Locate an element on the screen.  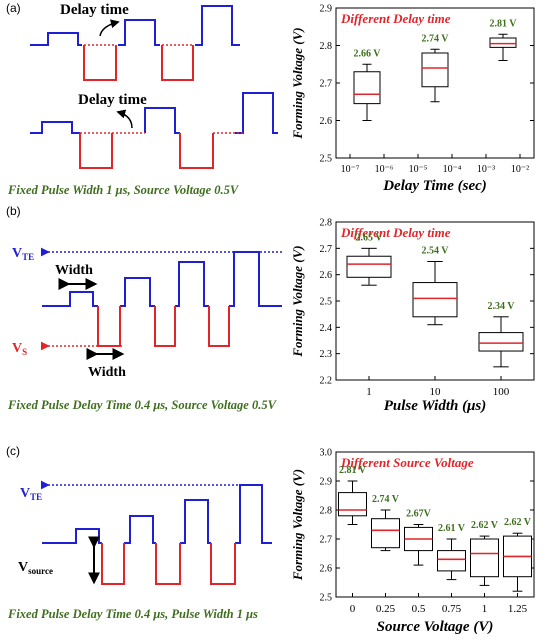
box-value-label: 2.66 V is located at coordinates (367, 53).